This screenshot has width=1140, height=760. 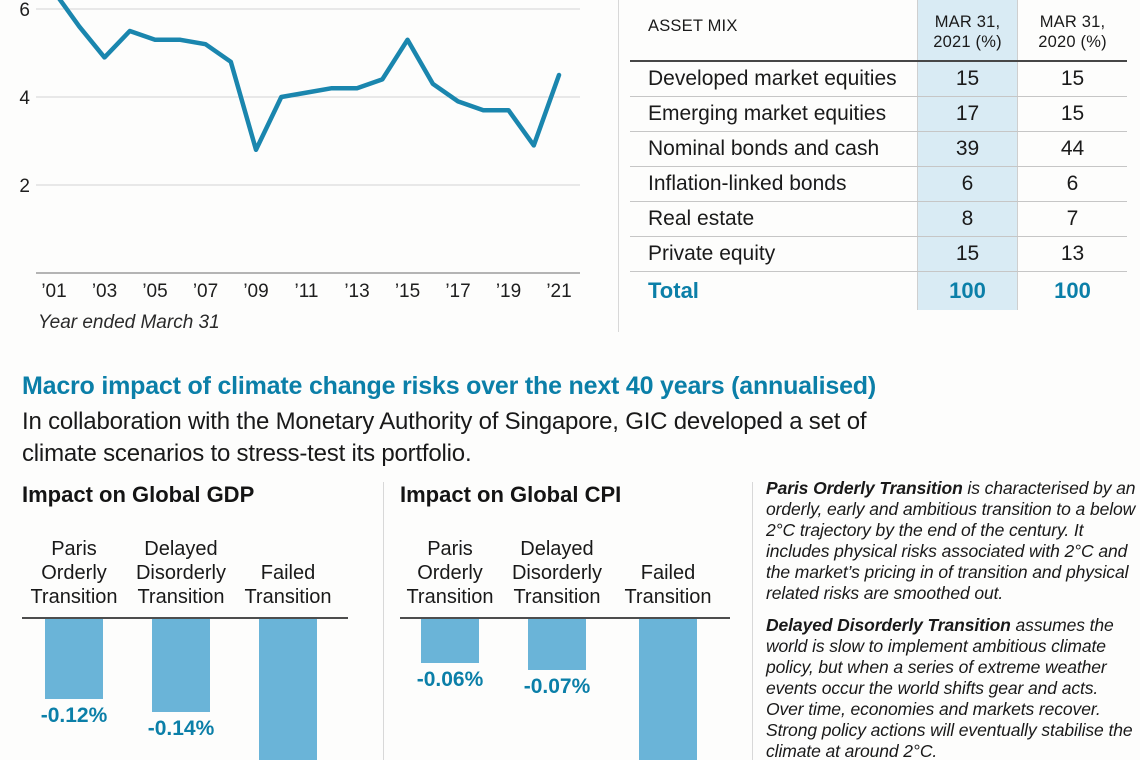 What do you see at coordinates (138, 494) in the screenshot?
I see `gdp-chart-title: Impact on Global GDP` at bounding box center [138, 494].